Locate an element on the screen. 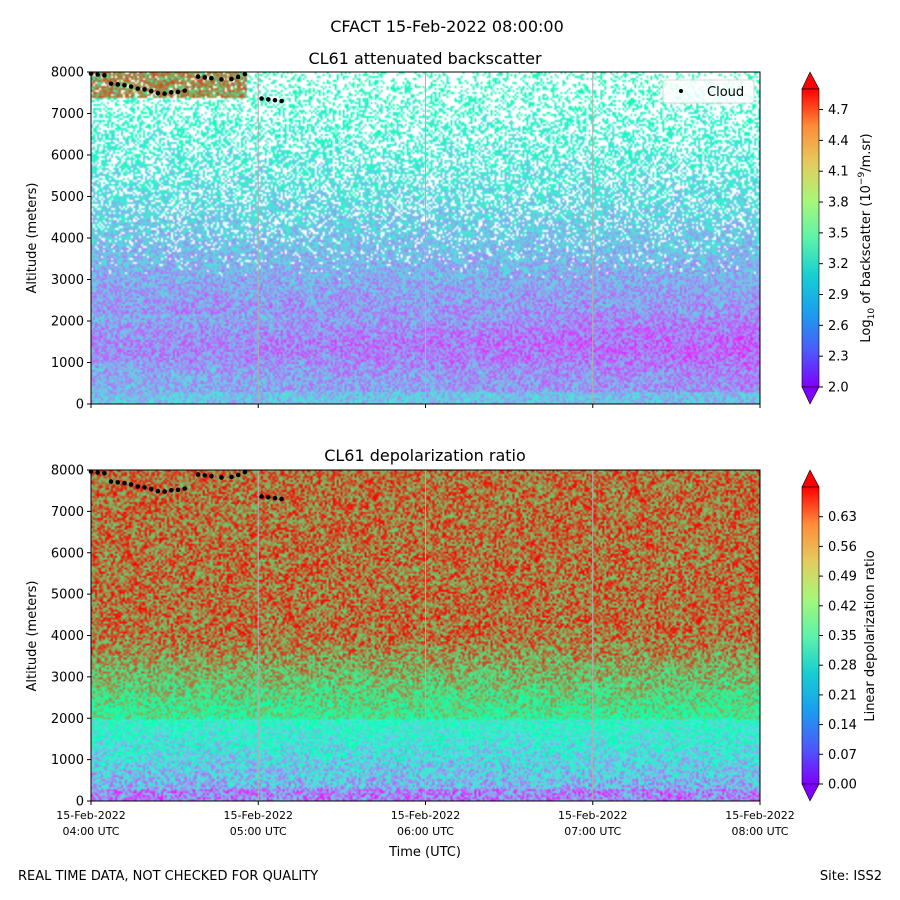 Image resolution: width=900 pixels, height=900 pixels. figure-suptitle: CFACT 15-Feb-2022 08:00:00 is located at coordinates (447, 26).